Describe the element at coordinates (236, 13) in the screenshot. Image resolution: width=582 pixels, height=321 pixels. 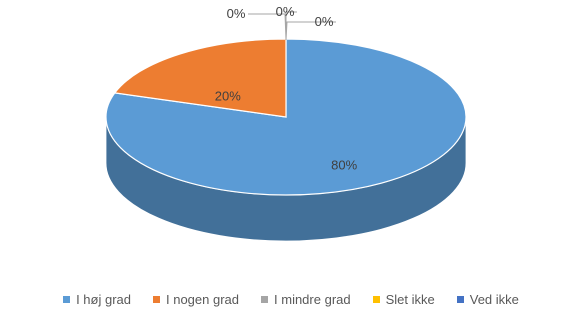
I see `data-label-2: 0%` at that location.